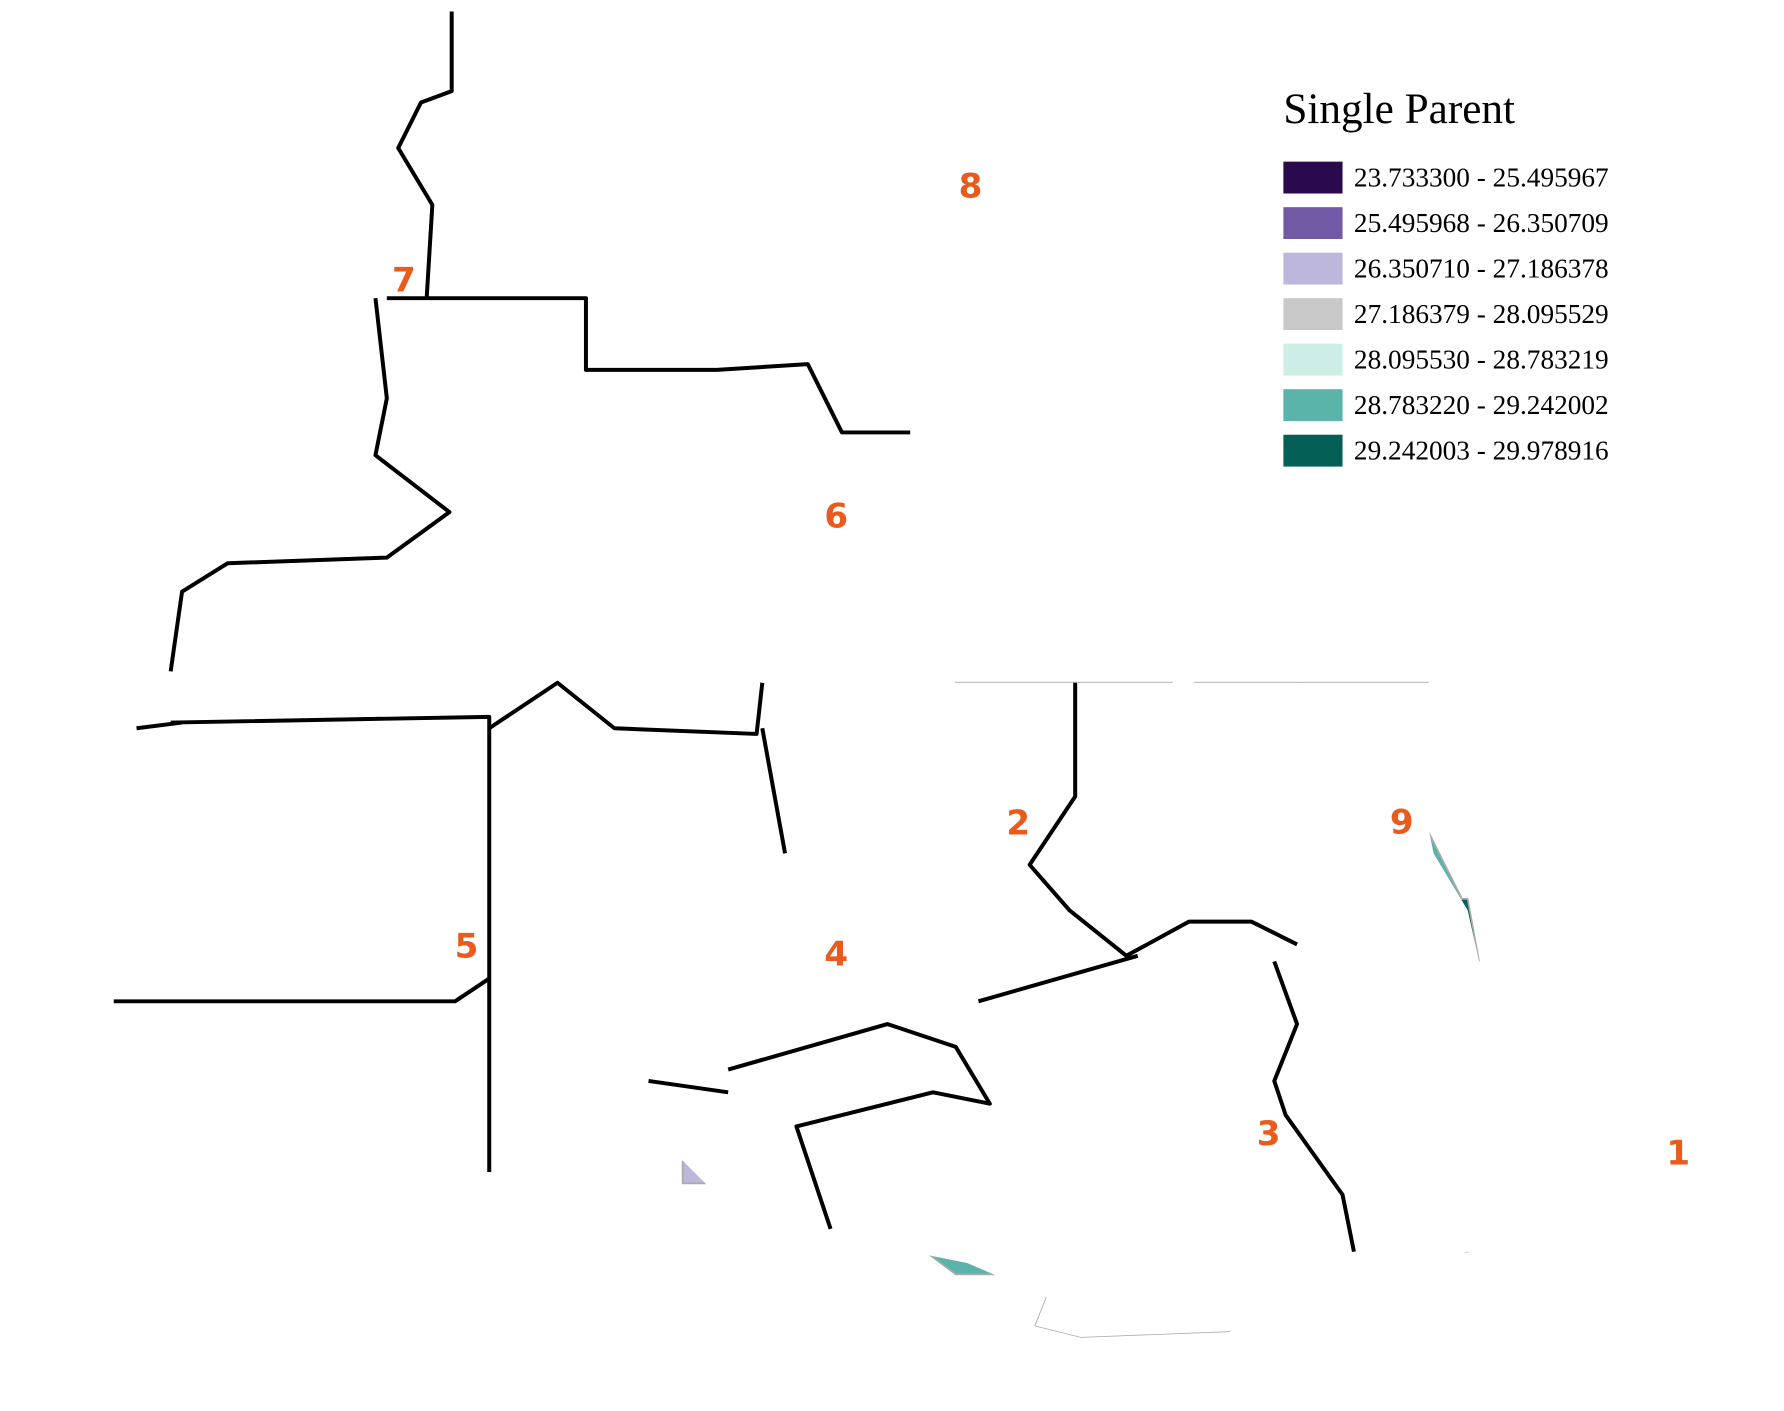 The height and width of the screenshot is (1411, 1784). Describe the element at coordinates (836, 516) in the screenshot. I see `region-label: 6` at that location.